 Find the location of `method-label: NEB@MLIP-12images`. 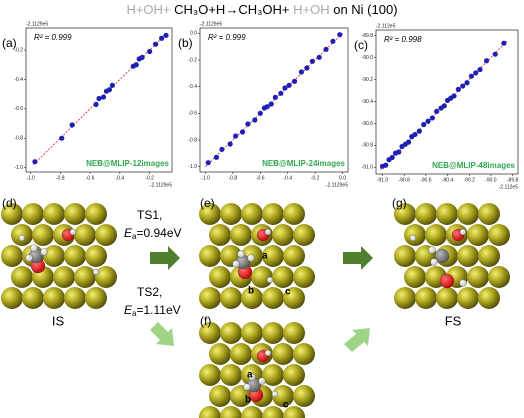

method-label: NEB@MLIP-12images is located at coordinates (127, 163).